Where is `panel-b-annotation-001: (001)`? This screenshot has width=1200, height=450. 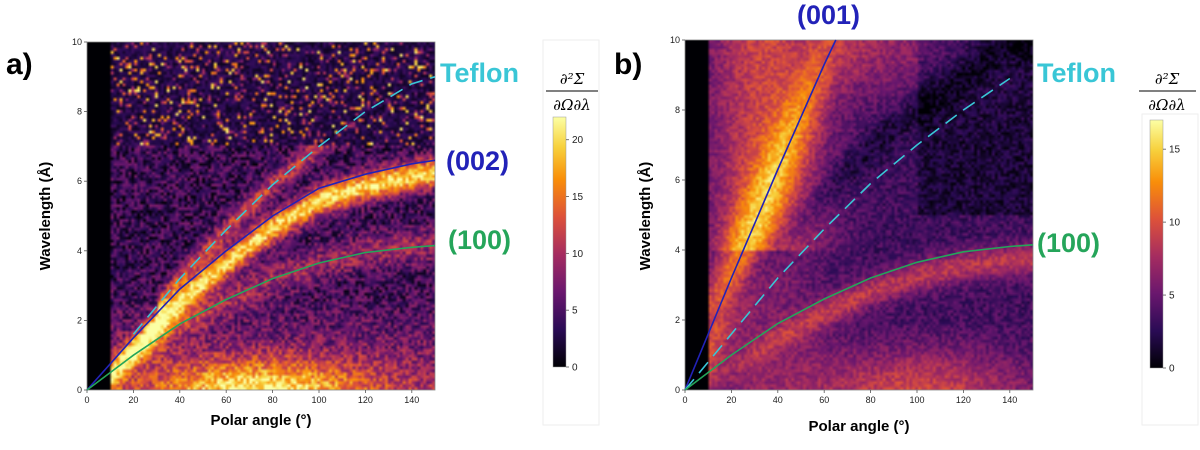
panel-b-annotation-001: (001) is located at coordinates (828, 15).